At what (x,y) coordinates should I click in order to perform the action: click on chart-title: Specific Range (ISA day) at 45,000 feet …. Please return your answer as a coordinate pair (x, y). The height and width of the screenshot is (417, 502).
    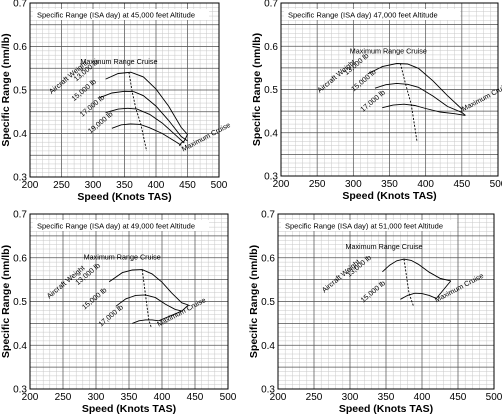
    Looking at the image, I should click on (116, 15).